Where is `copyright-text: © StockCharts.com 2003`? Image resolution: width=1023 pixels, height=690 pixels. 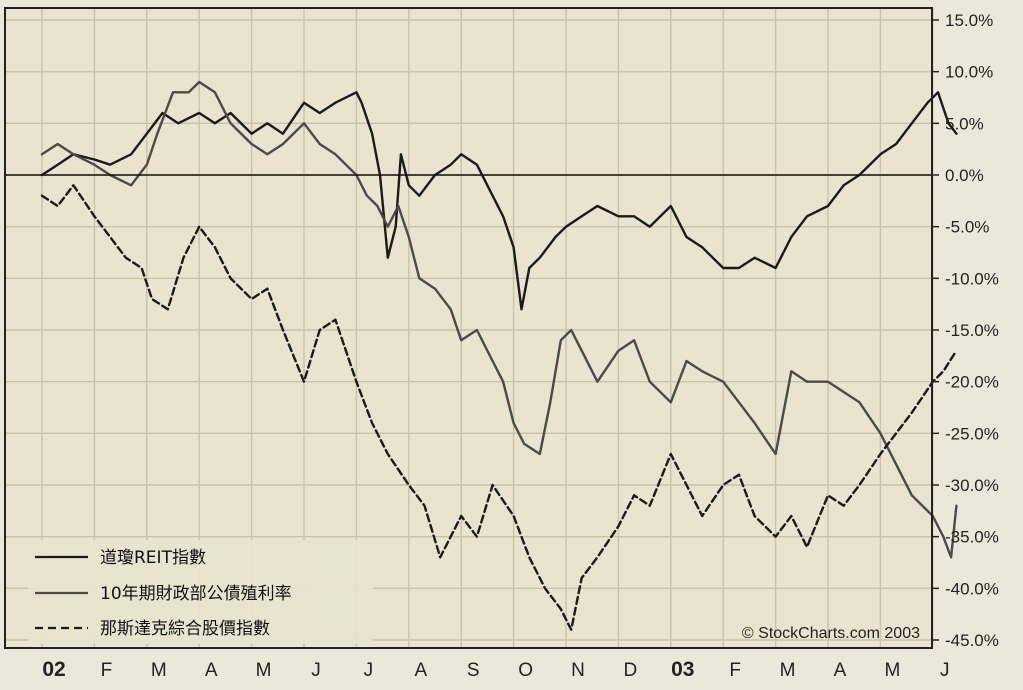
copyright-text: © StockCharts.com 2003 is located at coordinates (831, 633).